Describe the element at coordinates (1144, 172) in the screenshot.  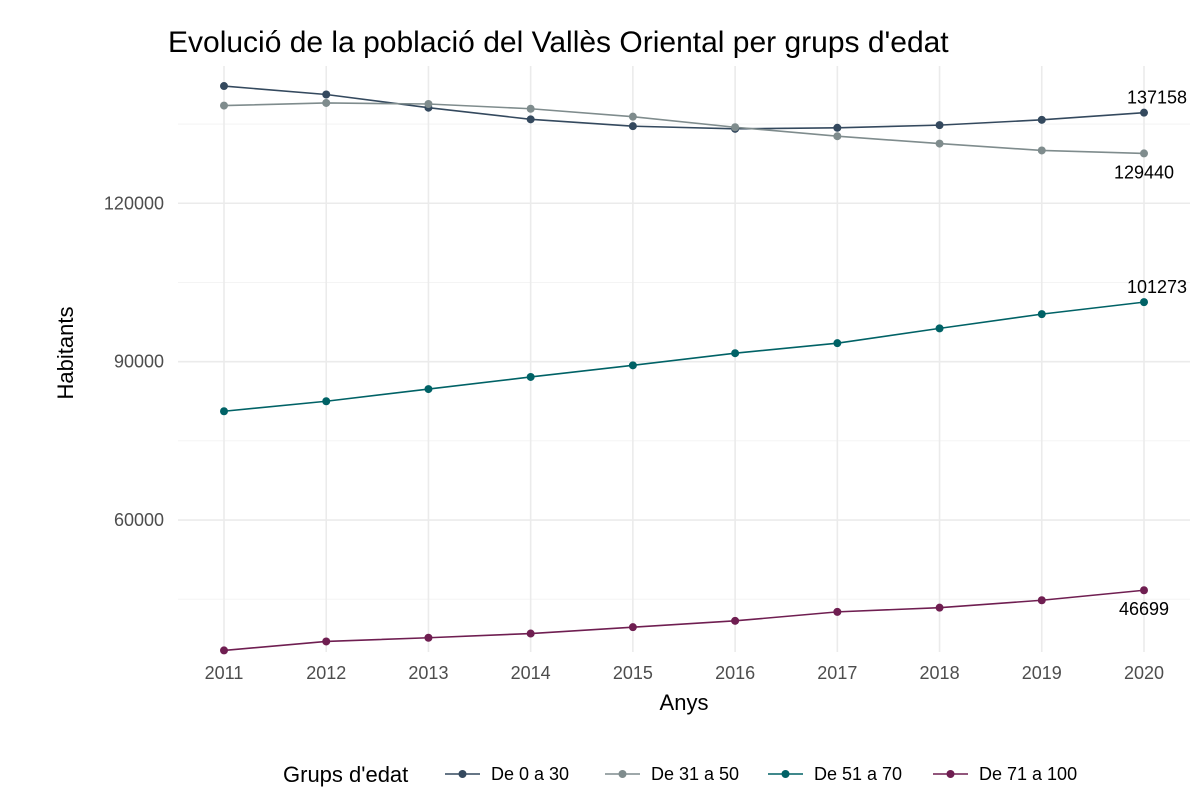
I see `data-label: 129440` at that location.